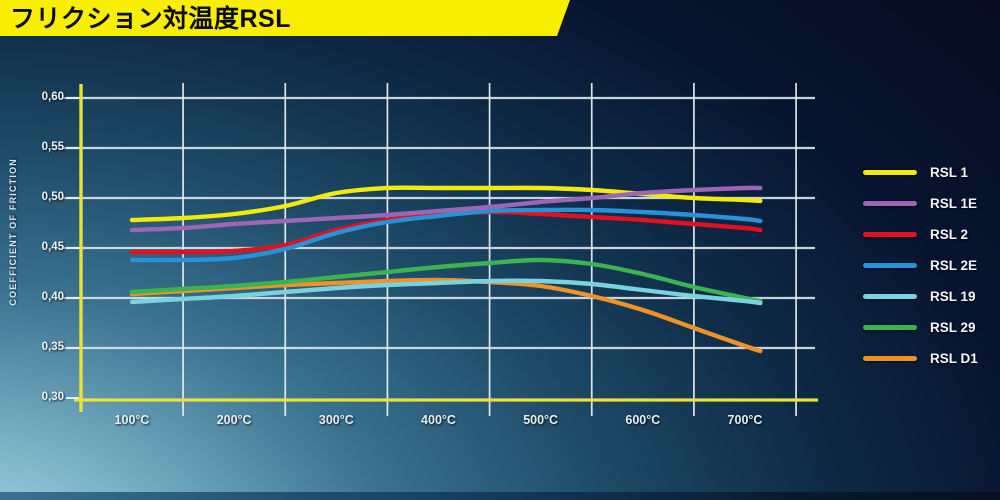 This screenshot has height=500, width=1000. Describe the element at coordinates (949, 234) in the screenshot. I see `legend-label: RSL 2` at that location.